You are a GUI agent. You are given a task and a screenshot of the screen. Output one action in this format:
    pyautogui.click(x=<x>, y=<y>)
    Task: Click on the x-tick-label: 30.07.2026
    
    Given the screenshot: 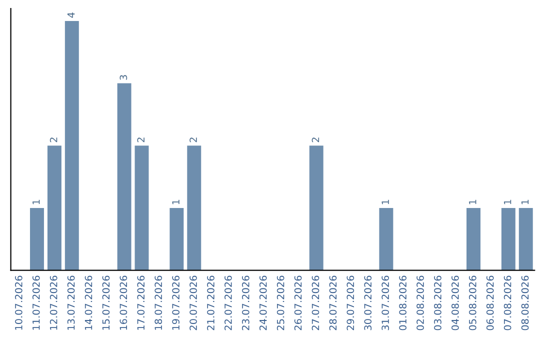 What is the action you would take?
    pyautogui.click(x=368, y=303)
    